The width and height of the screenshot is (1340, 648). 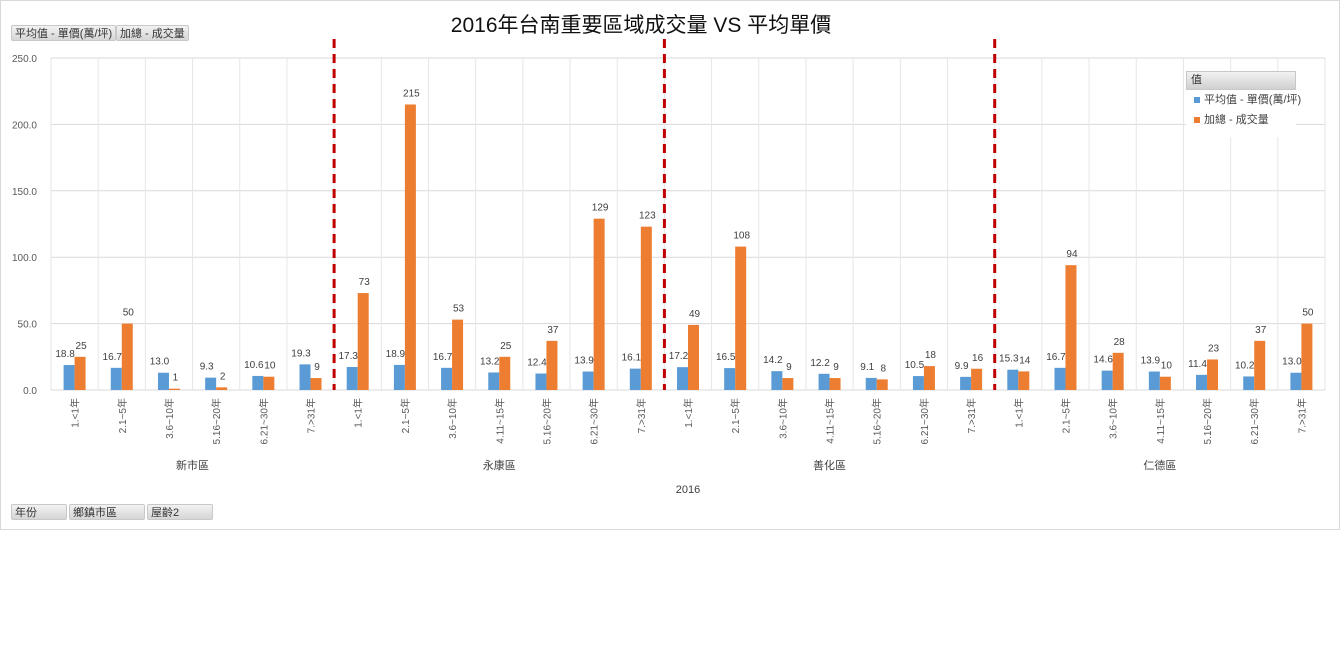 I want to click on category-tick-label: 3.6~10年, so click(x=1113, y=418).